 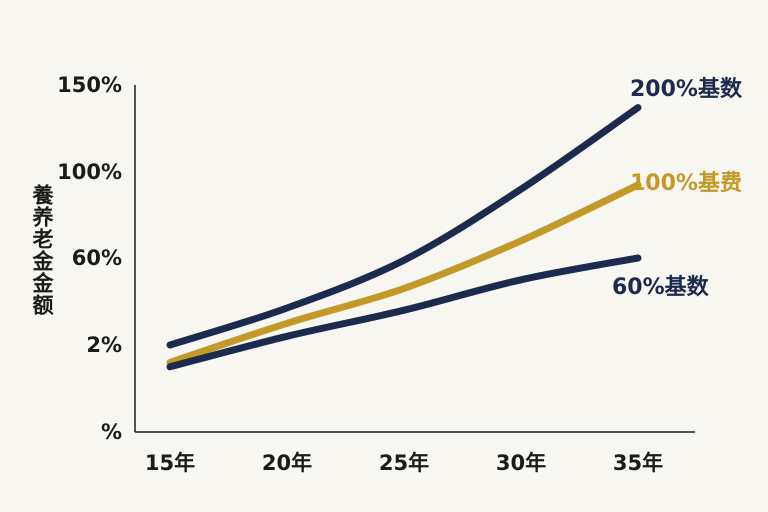 I want to click on x-tick-label: 30年, so click(x=521, y=463).